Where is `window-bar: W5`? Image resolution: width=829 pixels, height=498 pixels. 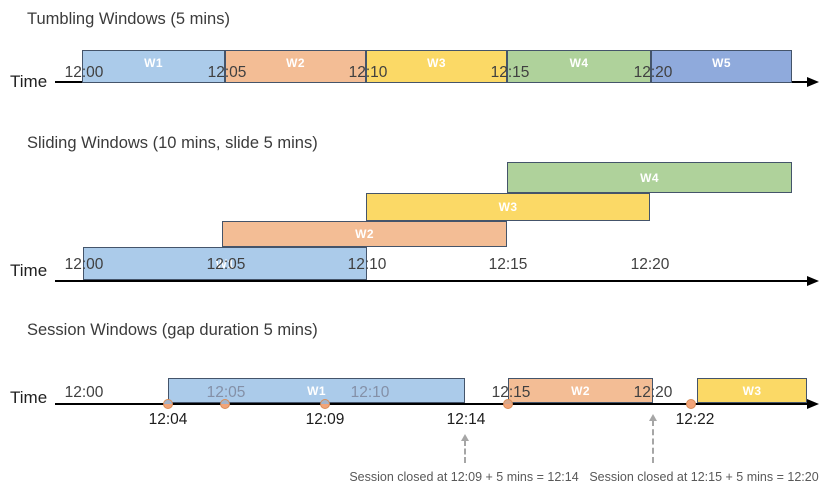
window-bar: W5 is located at coordinates (721, 66).